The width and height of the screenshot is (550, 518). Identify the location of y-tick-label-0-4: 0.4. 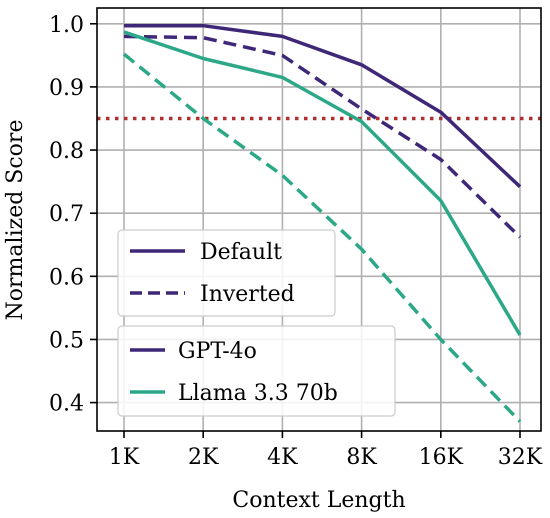
(66, 404).